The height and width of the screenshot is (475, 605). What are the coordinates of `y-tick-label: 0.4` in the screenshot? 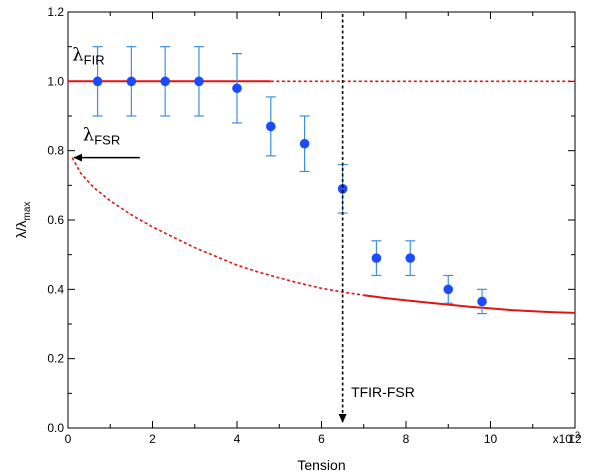 It's located at (55, 289).